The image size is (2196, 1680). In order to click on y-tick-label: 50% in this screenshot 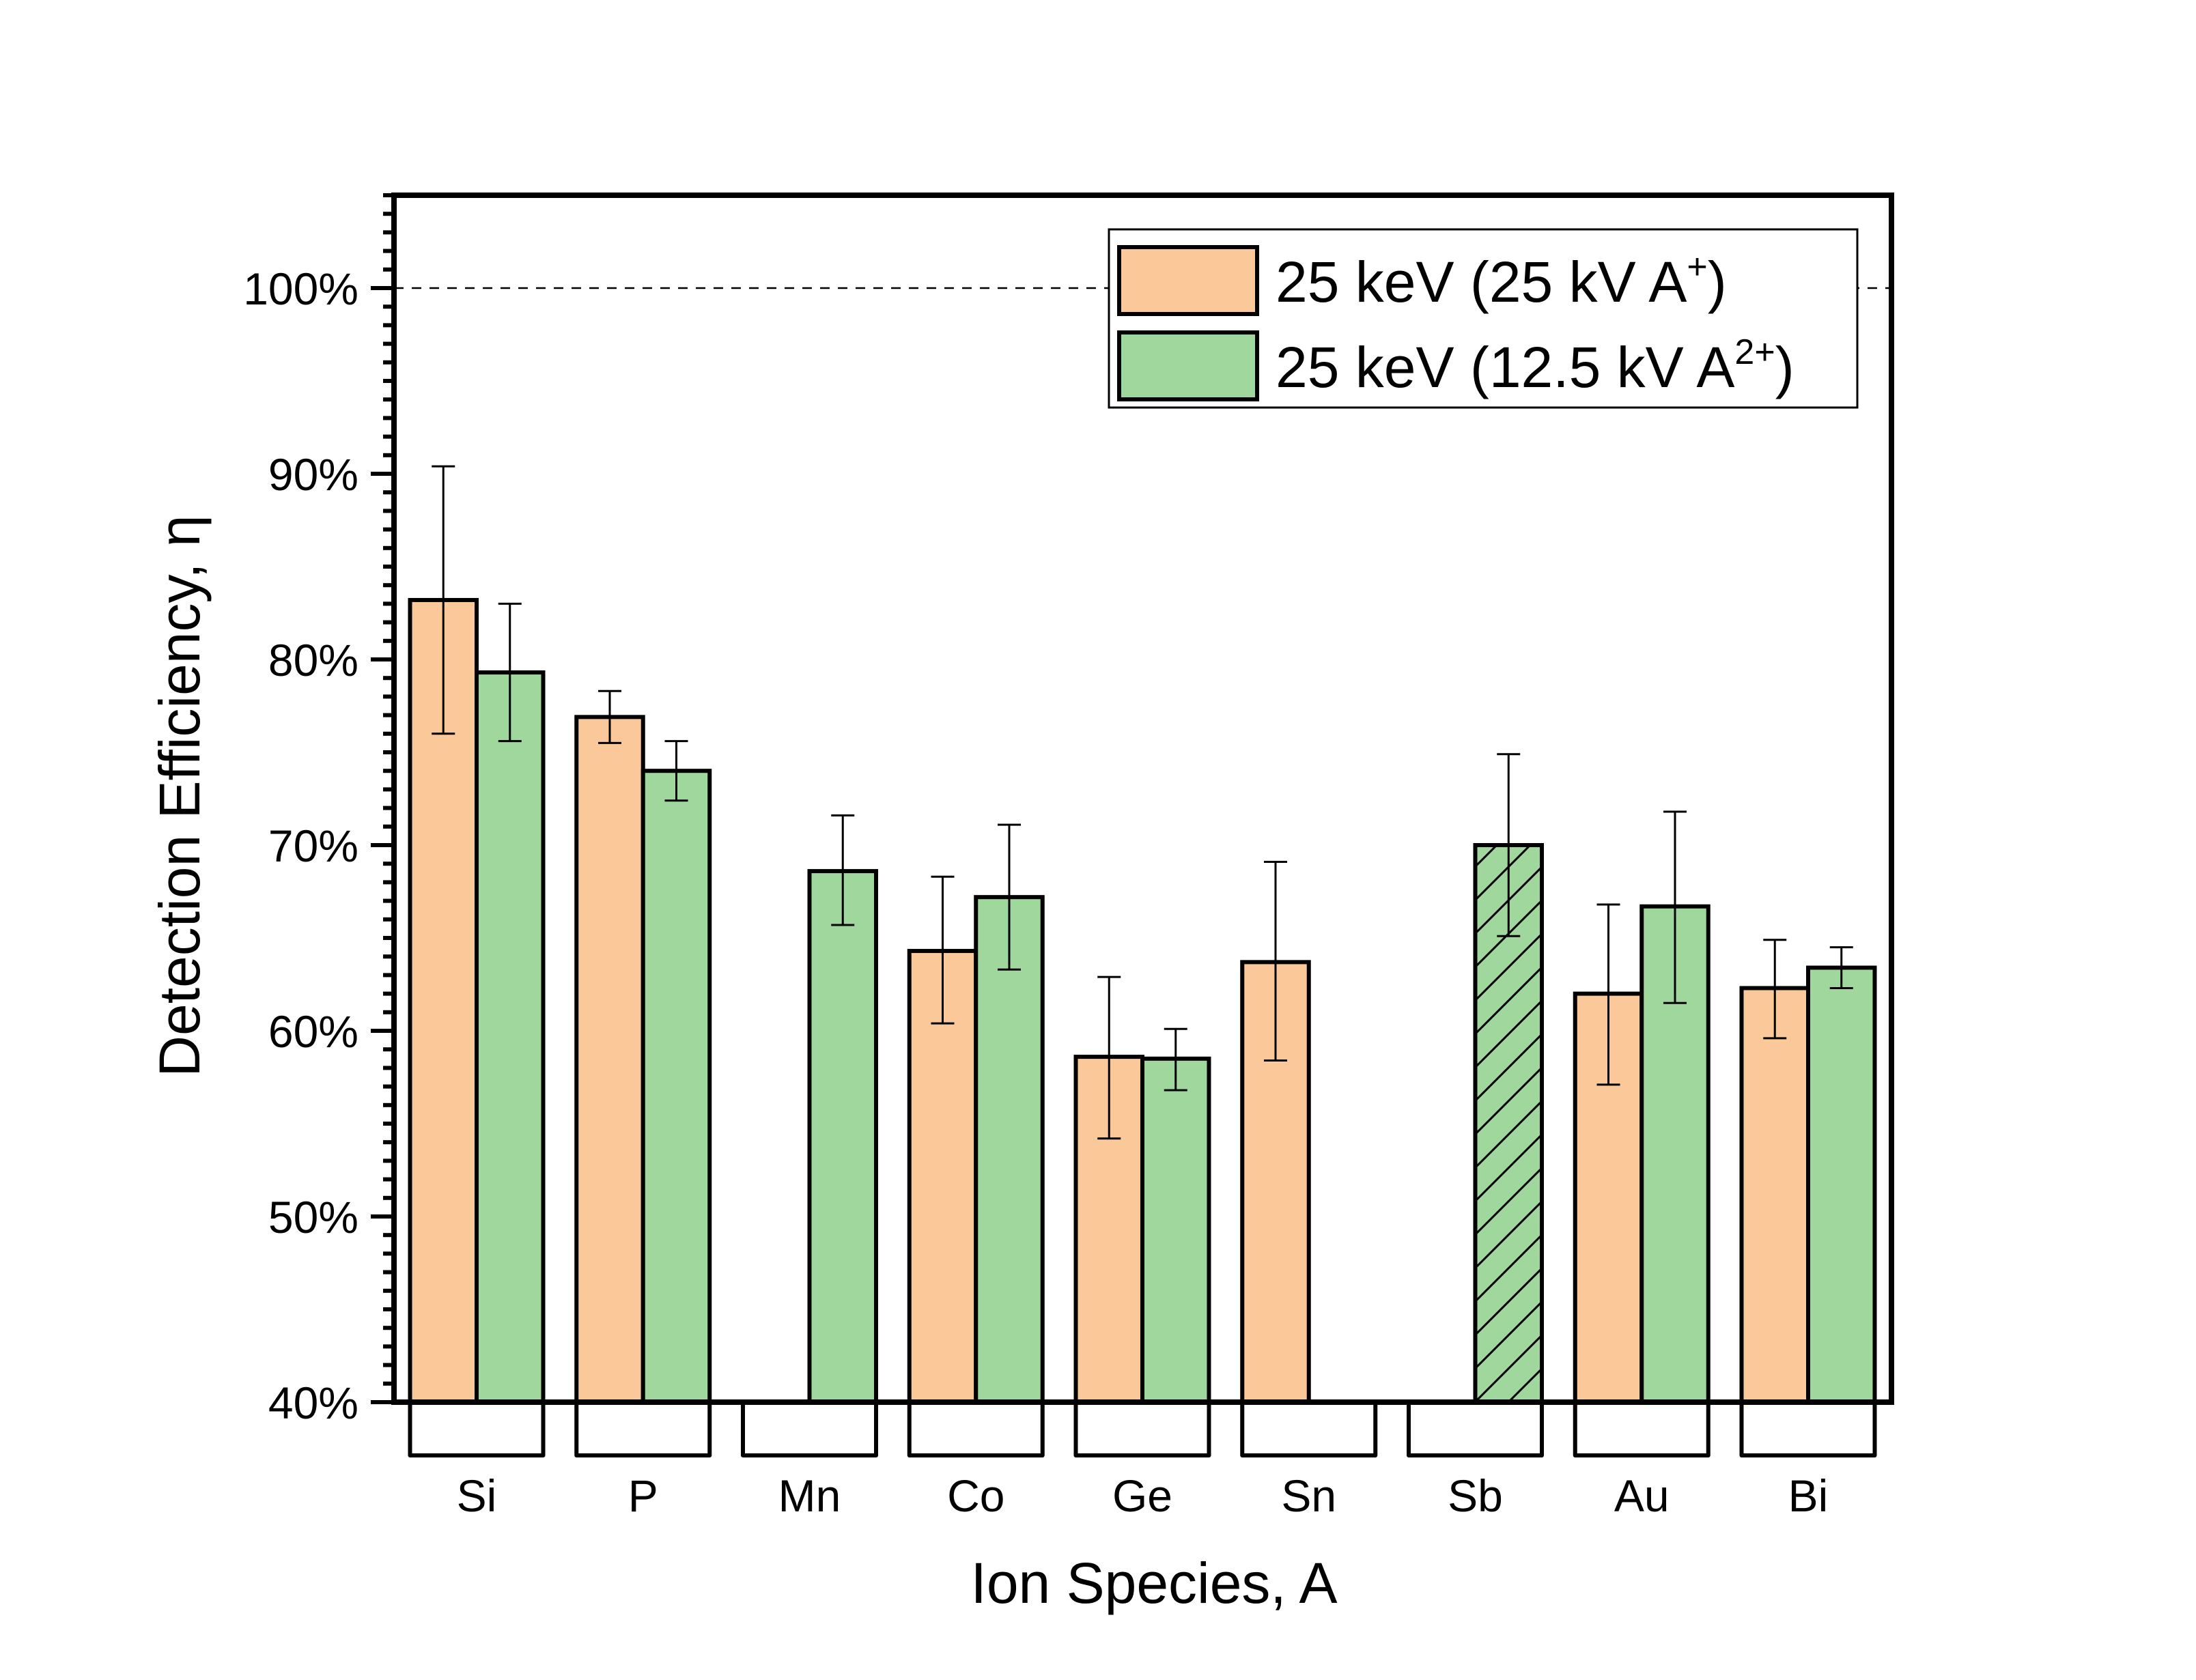, I will do `click(313, 1217)`.